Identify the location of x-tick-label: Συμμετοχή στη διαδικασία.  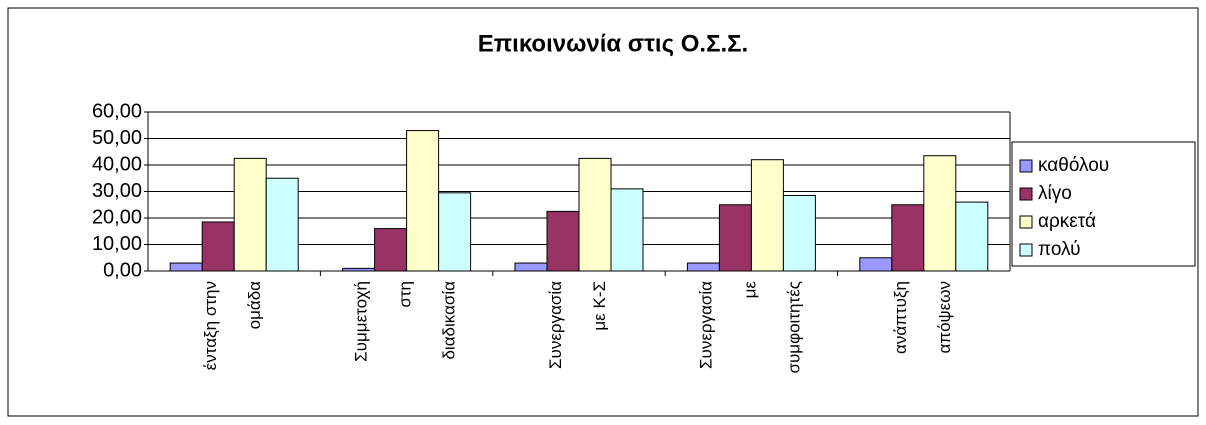
(405, 321).